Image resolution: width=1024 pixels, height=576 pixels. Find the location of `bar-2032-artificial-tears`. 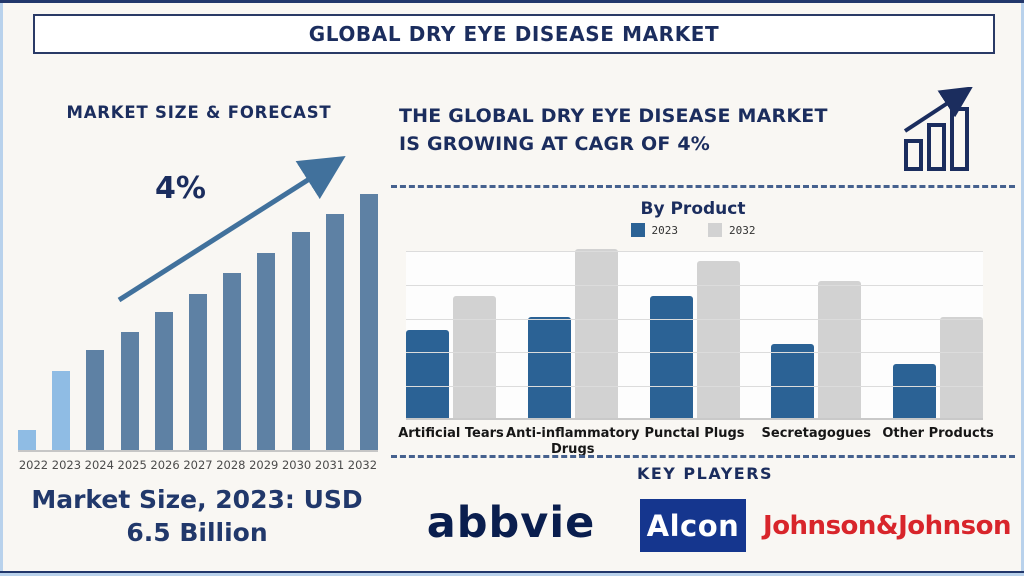

bar-2032-artificial-tears is located at coordinates (474, 357).